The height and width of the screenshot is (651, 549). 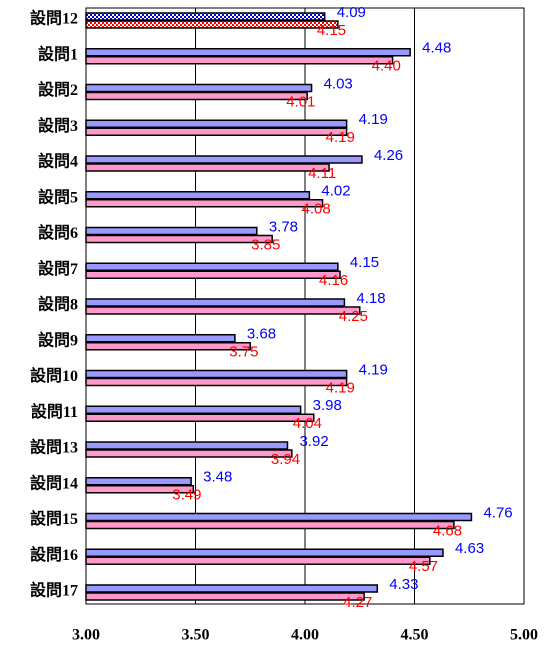 I want to click on value-label: 4.26, so click(x=388, y=155).